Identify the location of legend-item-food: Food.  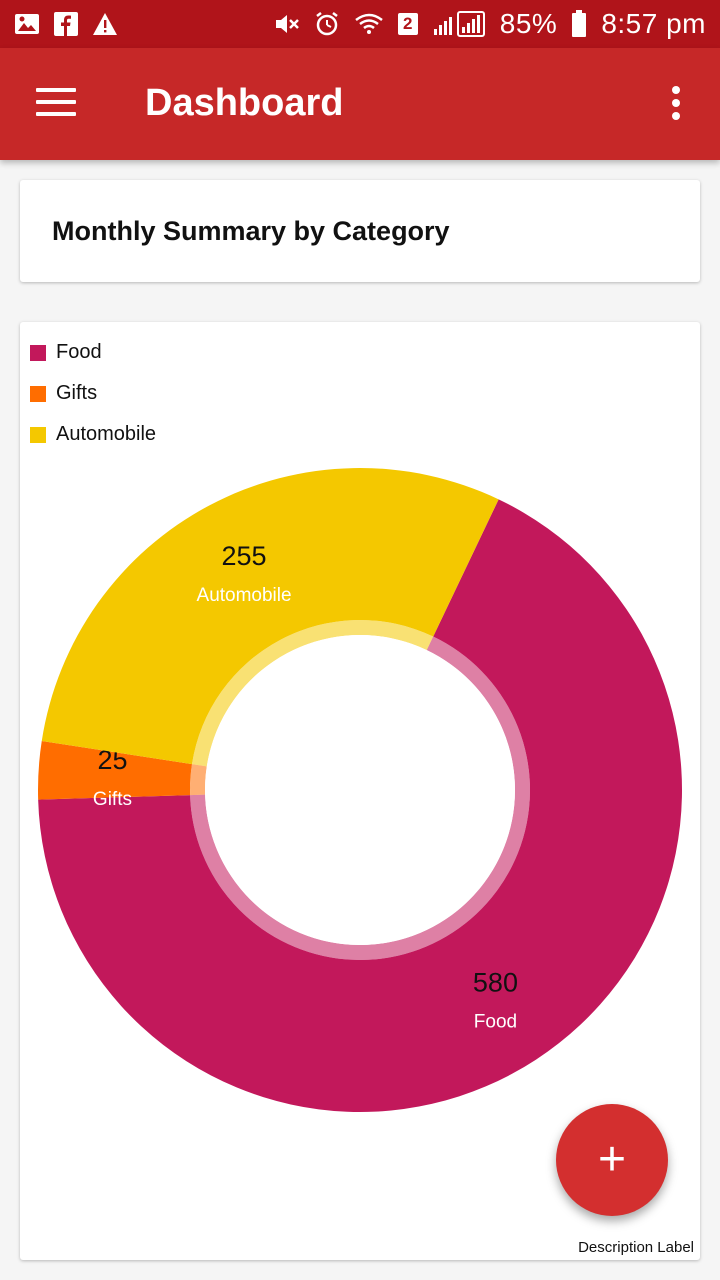
(93, 352).